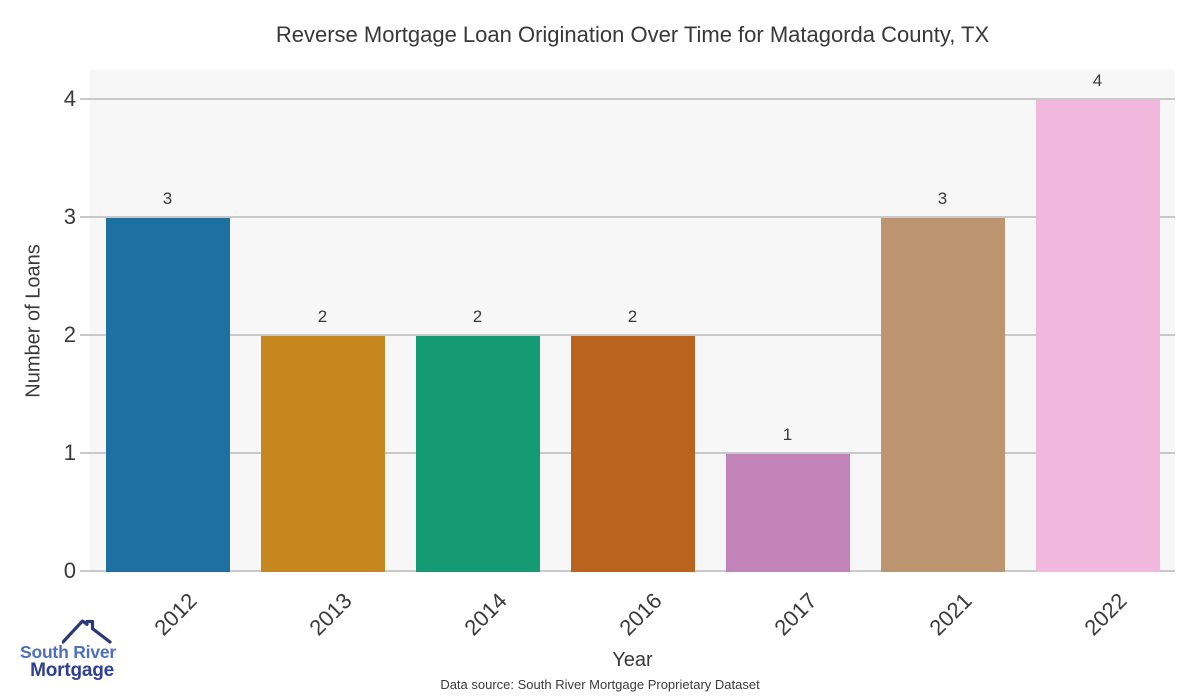  Describe the element at coordinates (72, 670) in the screenshot. I see `logo-text-line2: Mortgage` at that location.